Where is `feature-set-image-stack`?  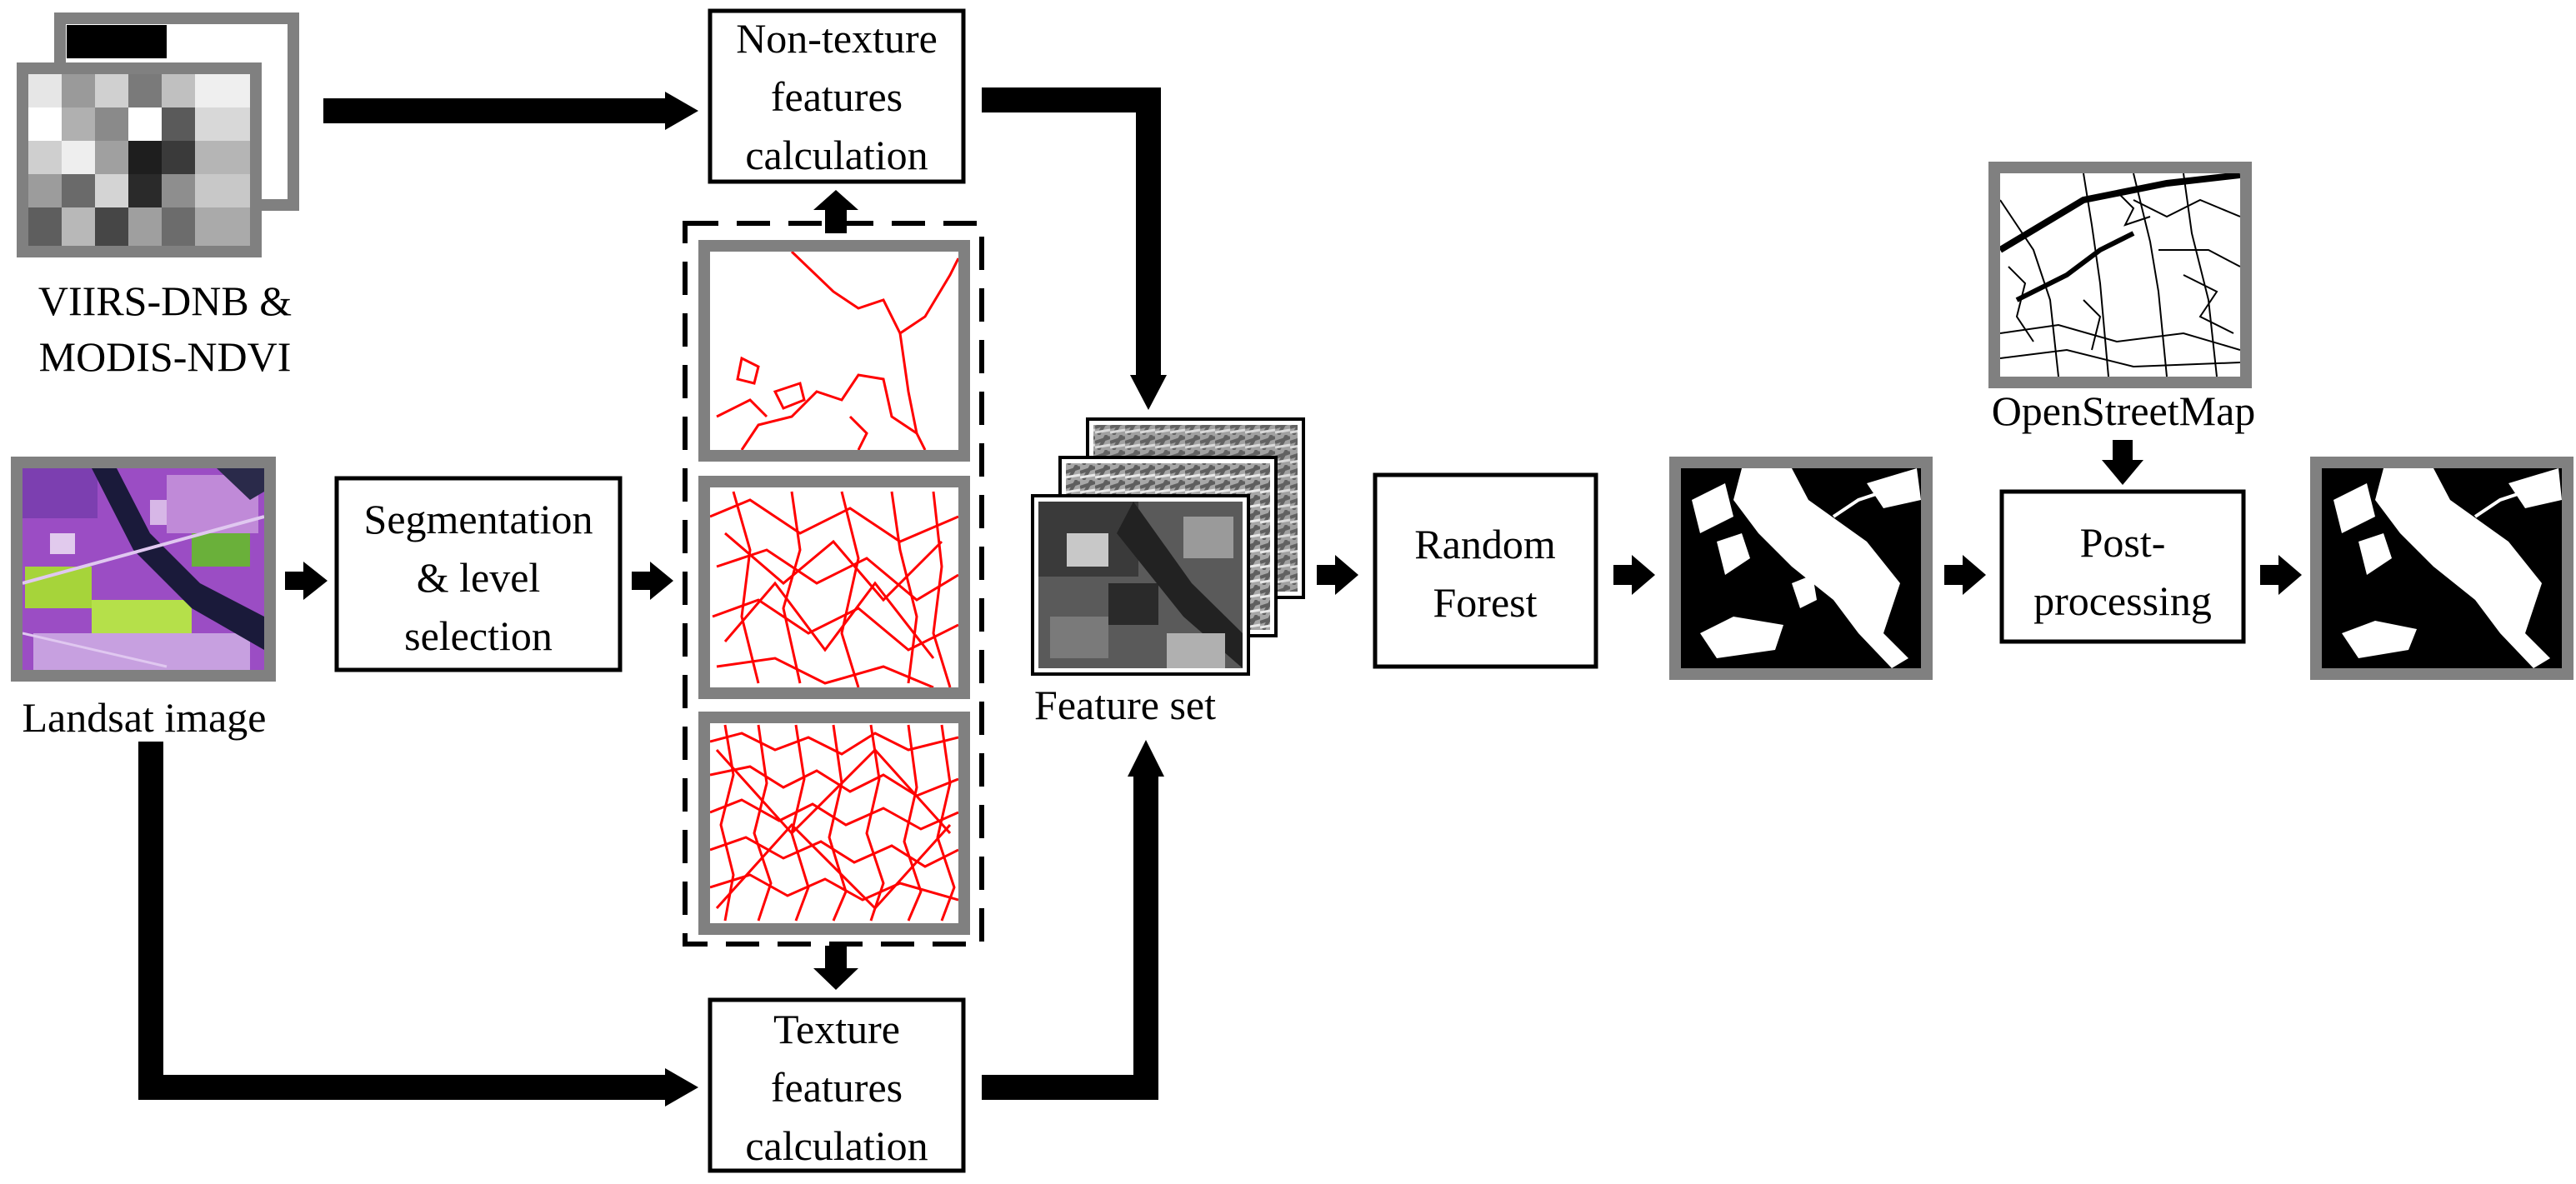 feature-set-image-stack is located at coordinates (1168, 546).